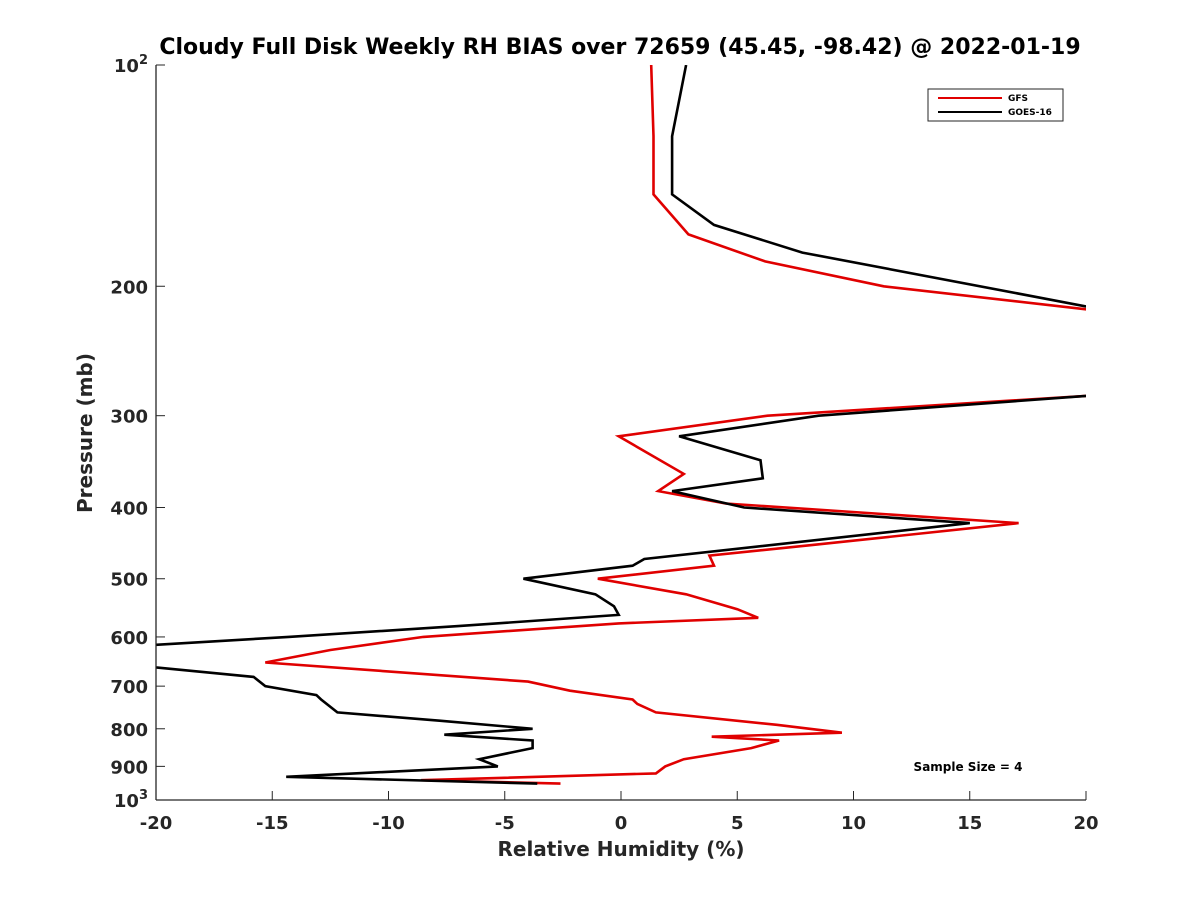 This screenshot has height=900, width=1200. What do you see at coordinates (129, 580) in the screenshot?
I see `y-tick-label: 500` at bounding box center [129, 580].